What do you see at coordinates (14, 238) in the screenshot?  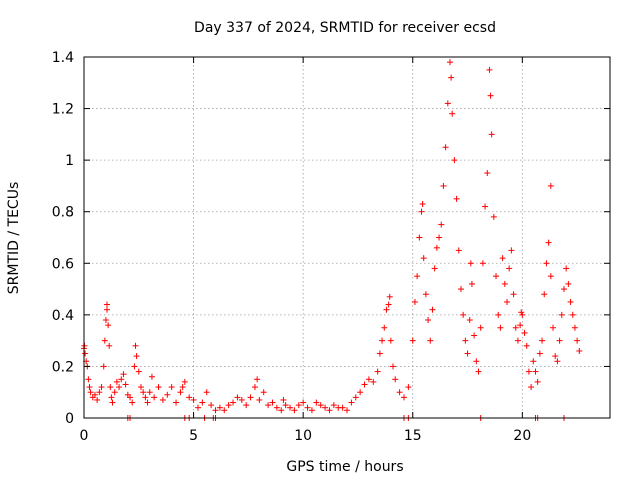 I see `y-axis-label: SRMTID / TECUs` at bounding box center [14, 238].